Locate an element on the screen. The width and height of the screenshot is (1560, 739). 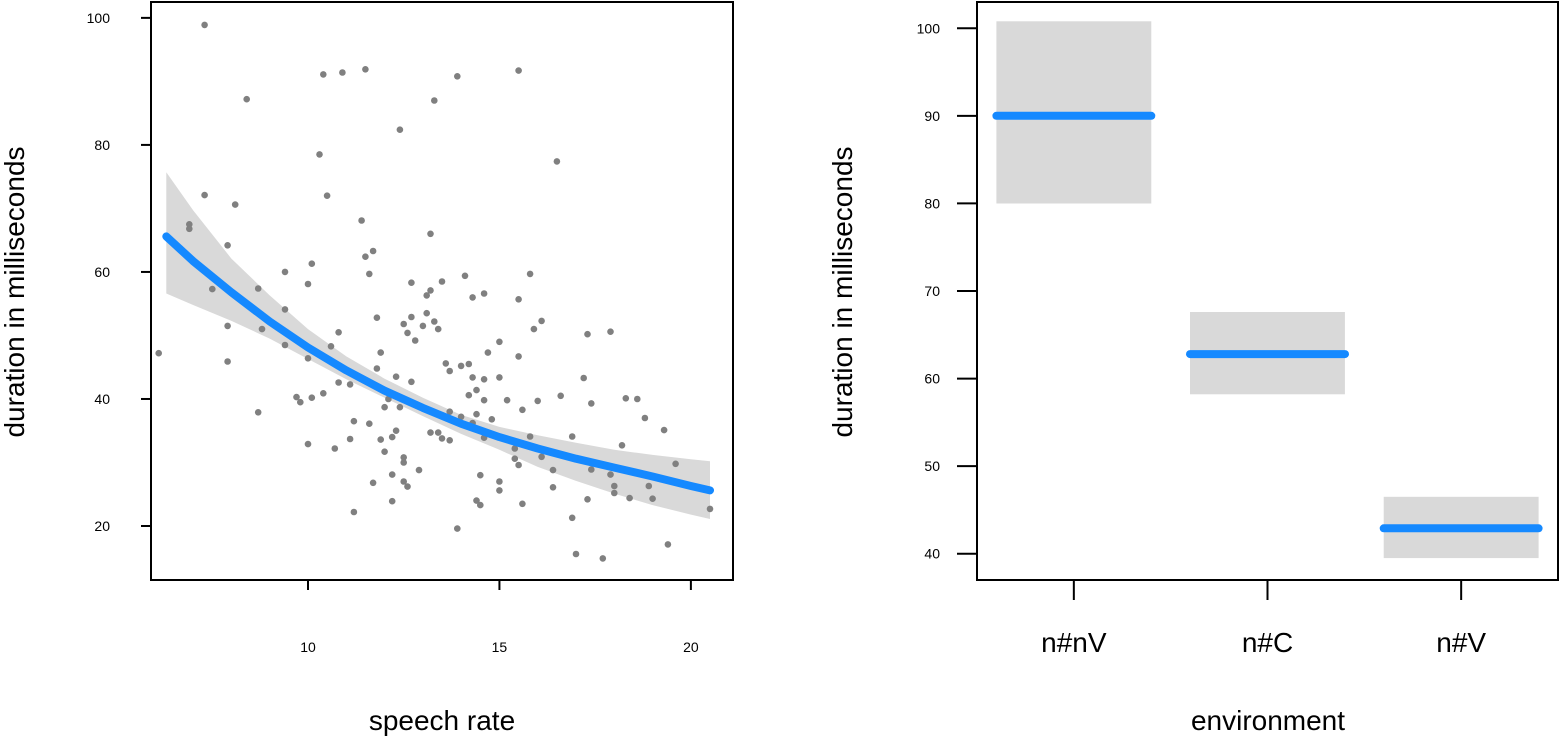
y-ticks-left: 20 40 60 80 100 is located at coordinates (119, 272).